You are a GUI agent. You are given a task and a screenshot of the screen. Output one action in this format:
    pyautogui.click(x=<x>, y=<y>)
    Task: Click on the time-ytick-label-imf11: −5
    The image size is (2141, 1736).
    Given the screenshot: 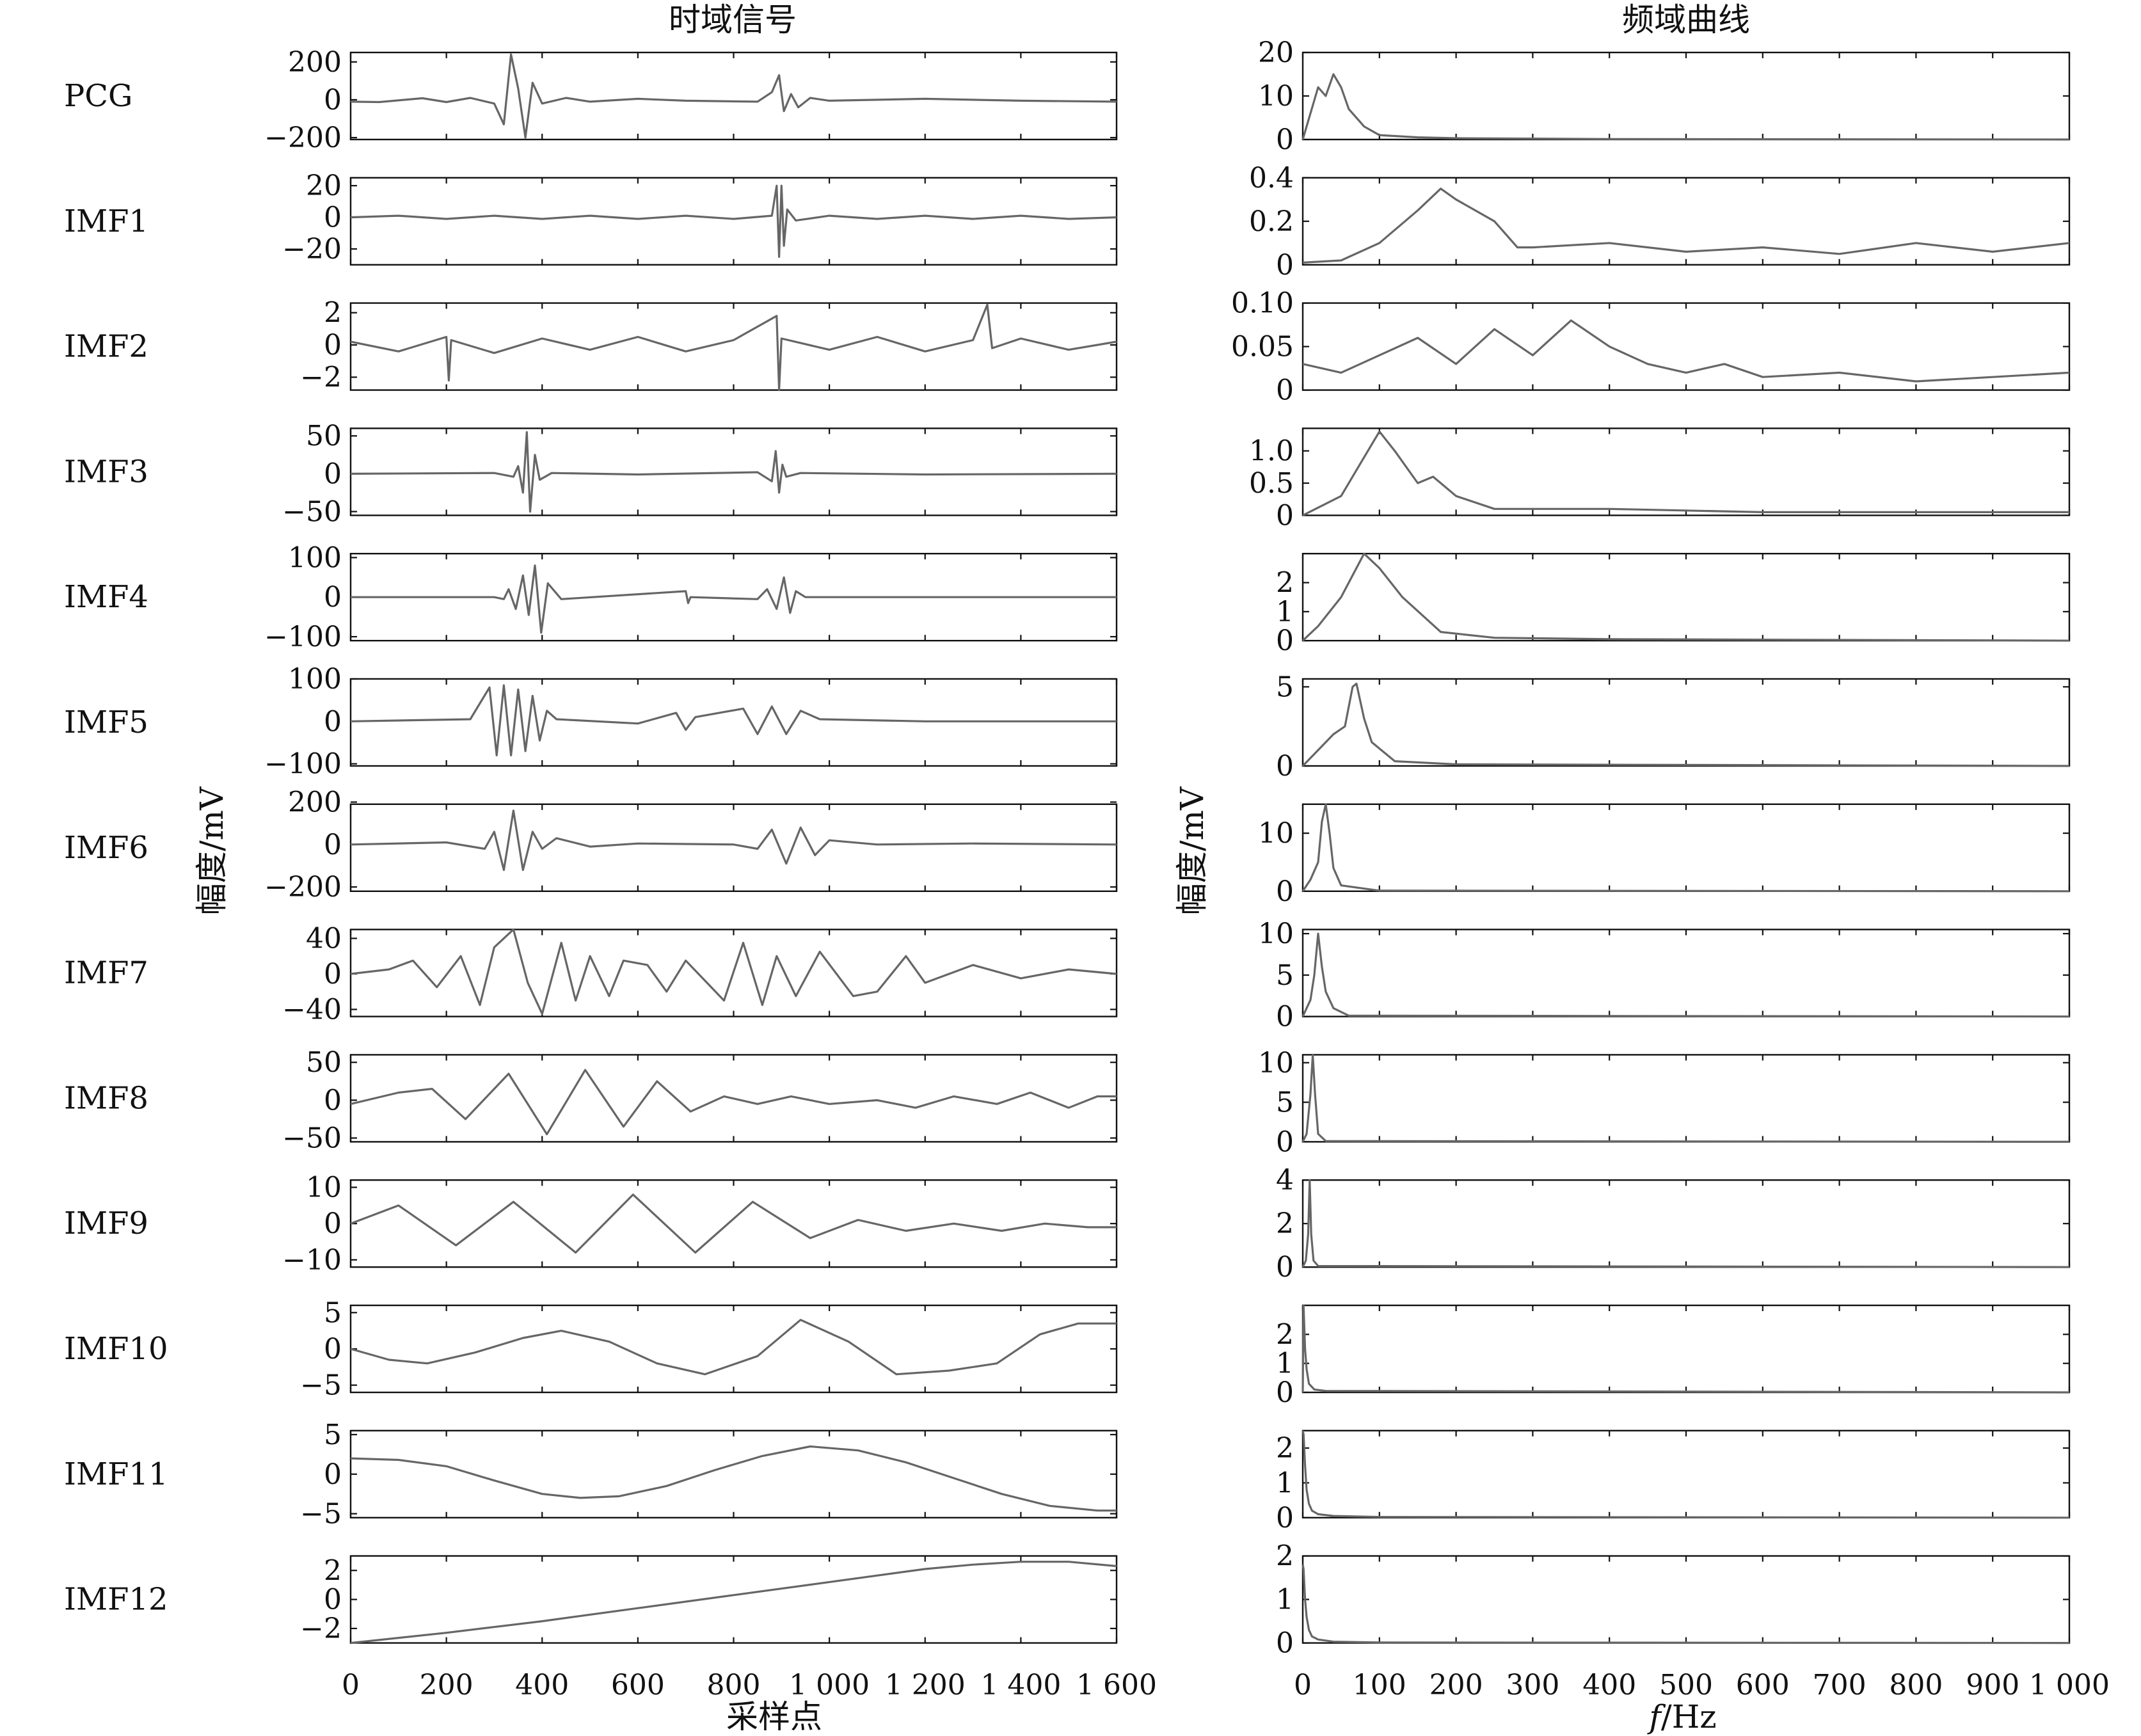 What is the action you would take?
    pyautogui.click(x=321, y=1514)
    